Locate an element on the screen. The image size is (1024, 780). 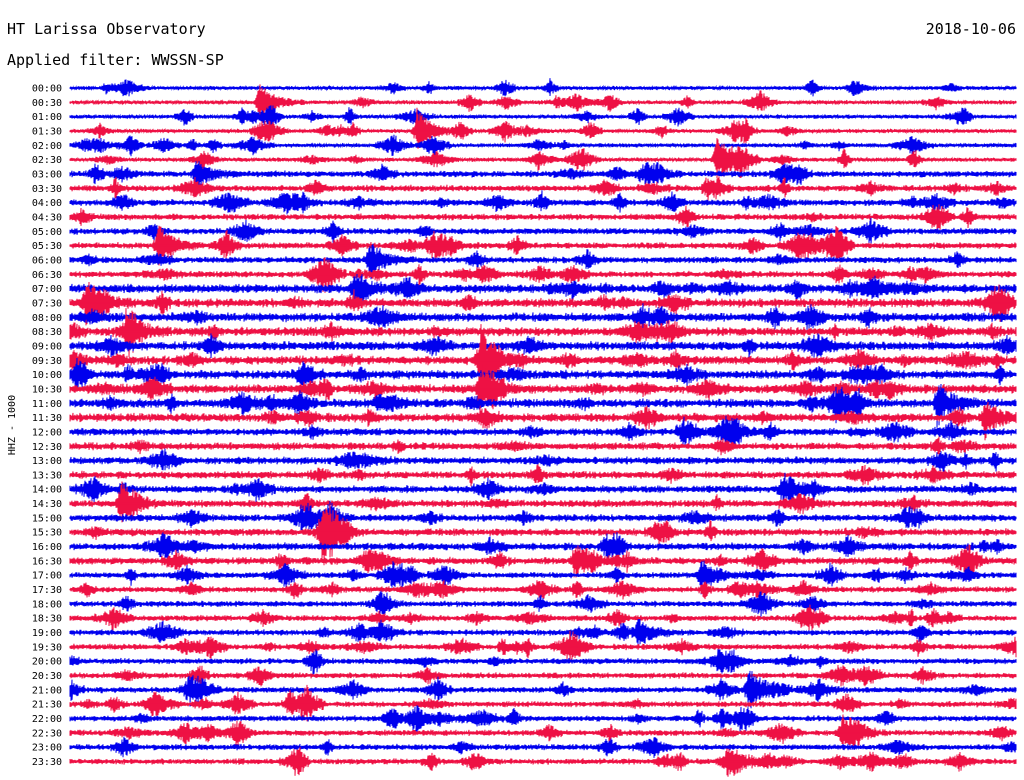
filter-label: Applied filter: WWSSN-SP is located at coordinates (115, 60).